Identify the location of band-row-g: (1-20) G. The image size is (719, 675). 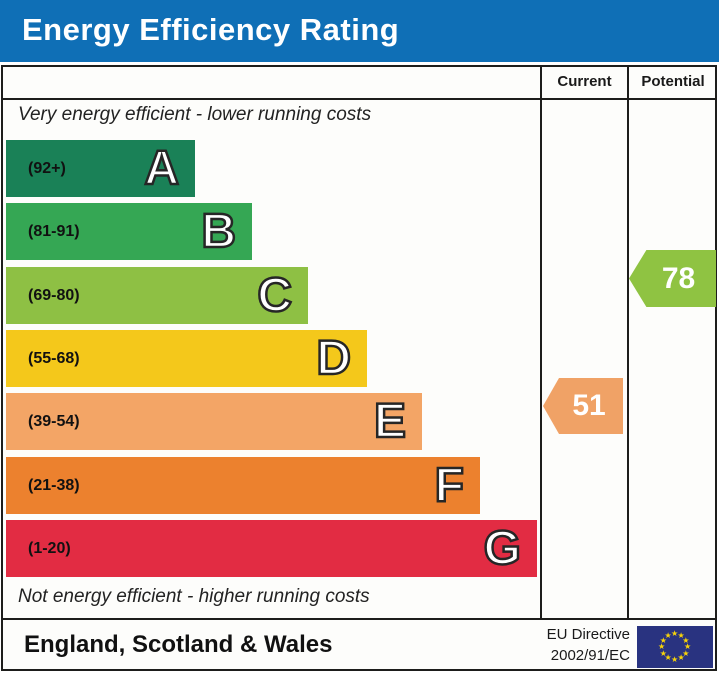
(271, 548).